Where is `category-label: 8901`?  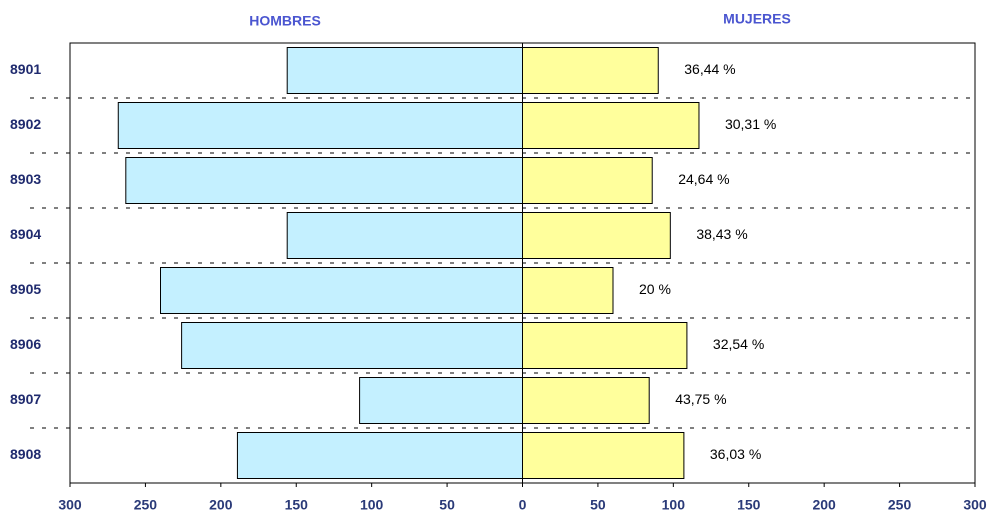
category-label: 8901 is located at coordinates (25, 69).